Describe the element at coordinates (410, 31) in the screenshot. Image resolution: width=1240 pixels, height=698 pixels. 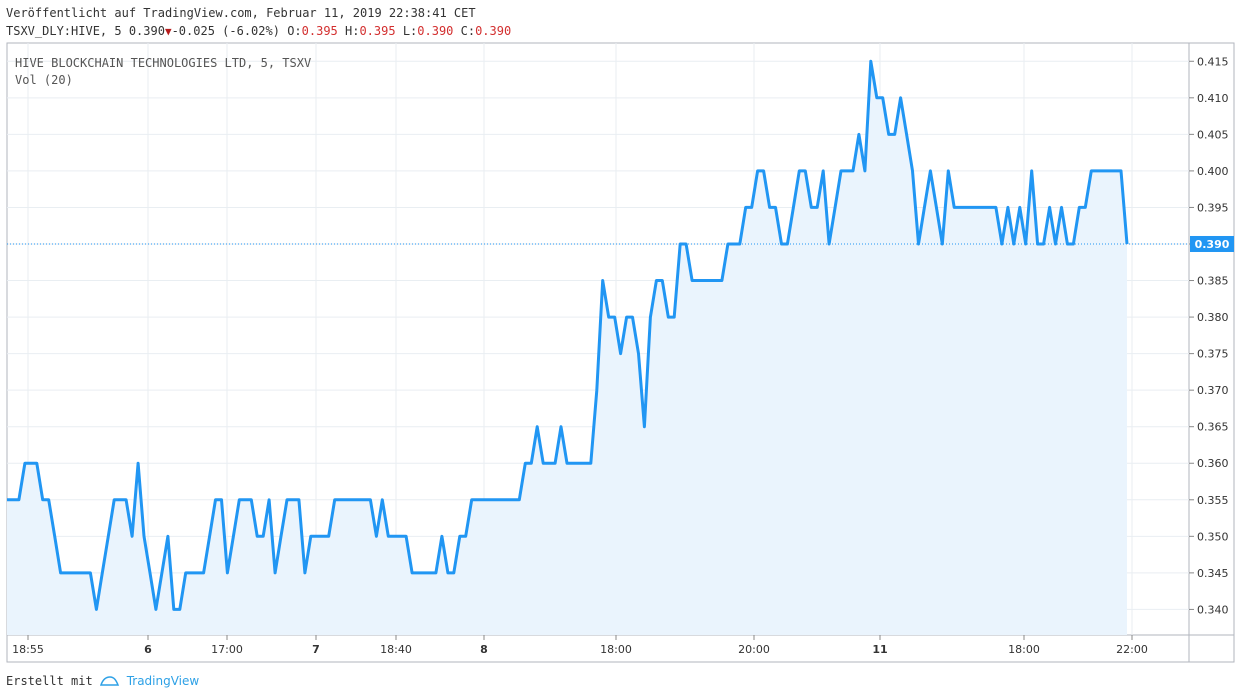
I see `low-label: L:` at that location.